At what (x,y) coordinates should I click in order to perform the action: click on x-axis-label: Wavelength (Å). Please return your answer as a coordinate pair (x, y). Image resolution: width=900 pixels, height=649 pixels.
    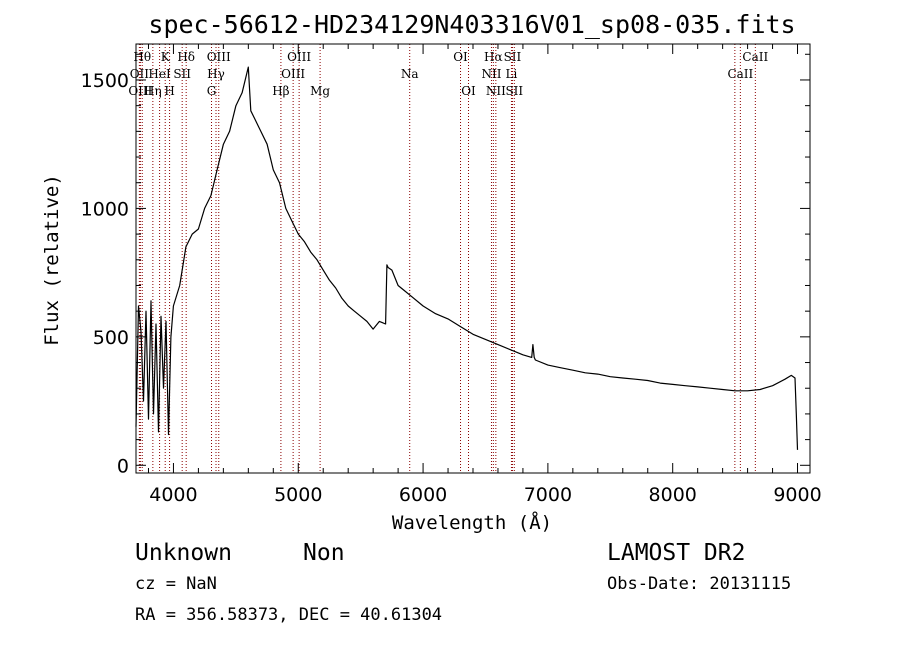
    Looking at the image, I should click on (472, 522).